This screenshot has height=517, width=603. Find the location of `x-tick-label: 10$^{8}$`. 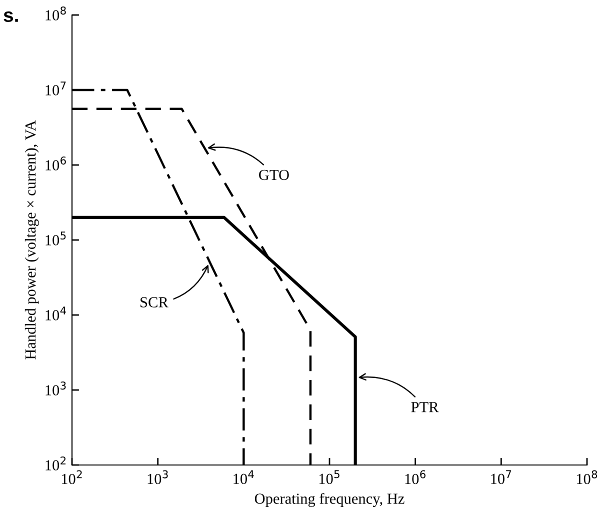

x-tick-label: 10$^{8}$ is located at coordinates (587, 477).